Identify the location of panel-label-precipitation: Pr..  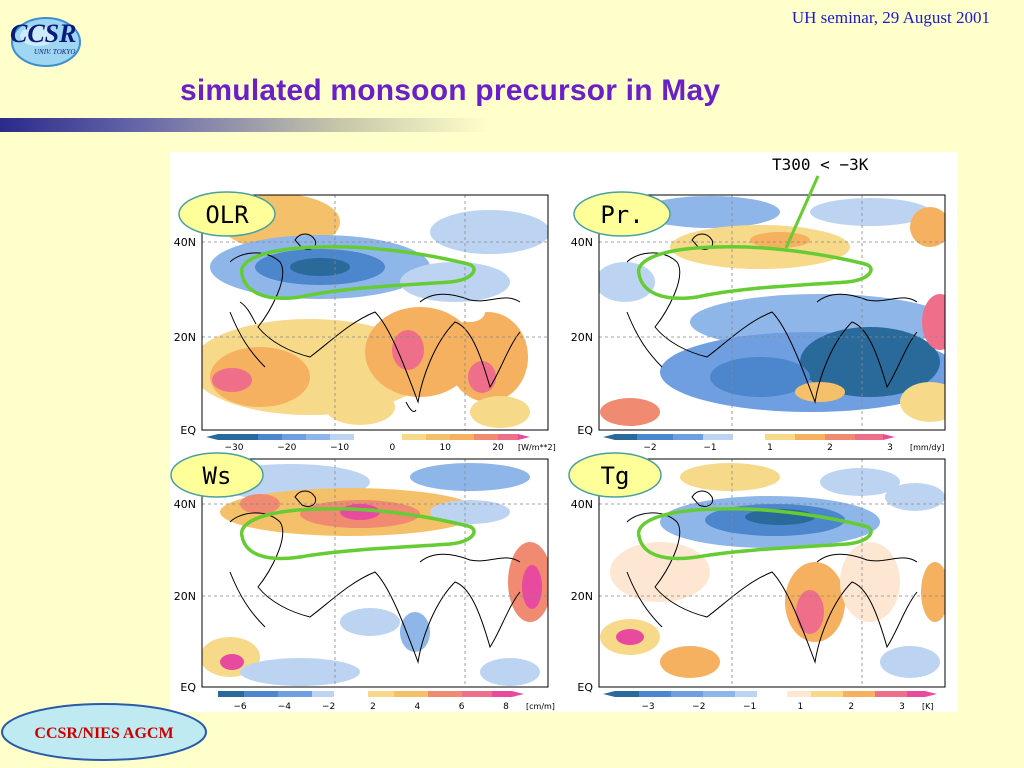
(621, 215).